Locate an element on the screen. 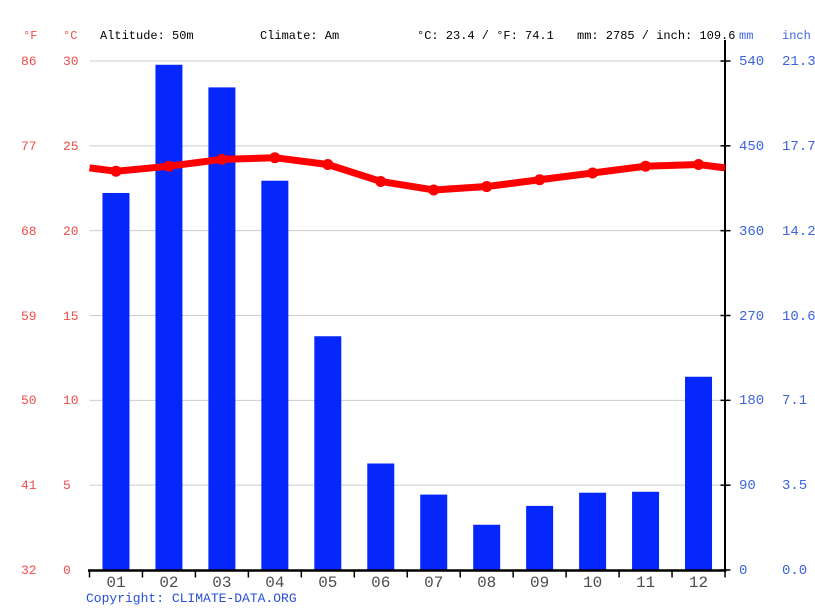 The width and height of the screenshot is (815, 611). copyright-link: CLIMATE-DATA.ORG is located at coordinates (234, 598).